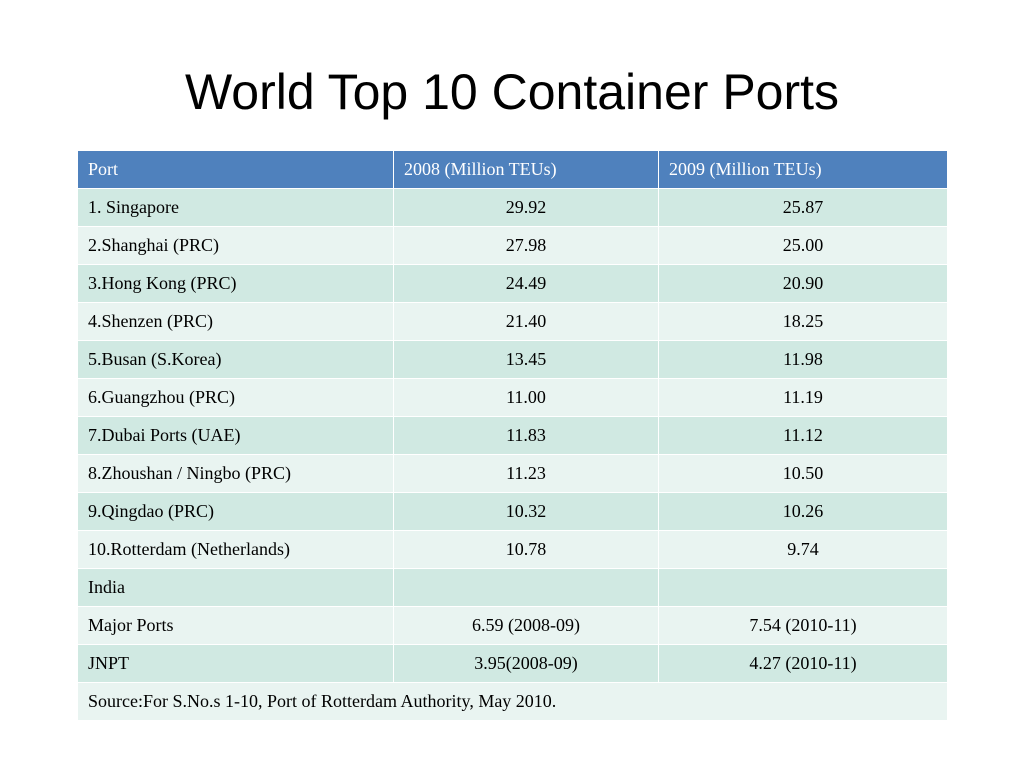 Image resolution: width=1024 pixels, height=768 pixels. I want to click on table-row: 1. Singapore 29.92 25.87, so click(512, 207).